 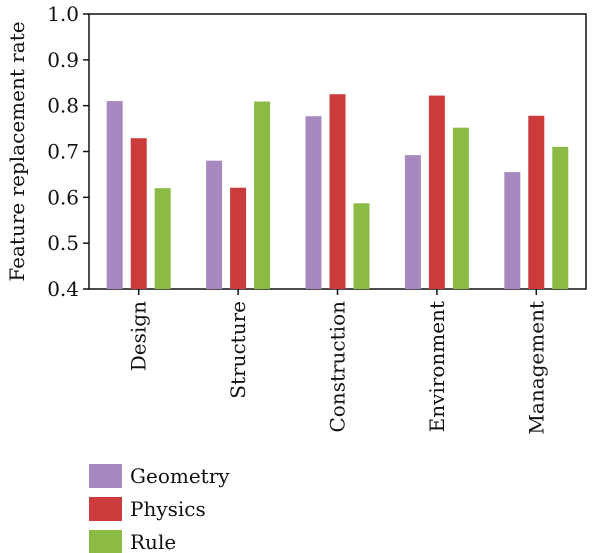 What do you see at coordinates (138, 213) in the screenshot?
I see `bar-physics-design` at bounding box center [138, 213].